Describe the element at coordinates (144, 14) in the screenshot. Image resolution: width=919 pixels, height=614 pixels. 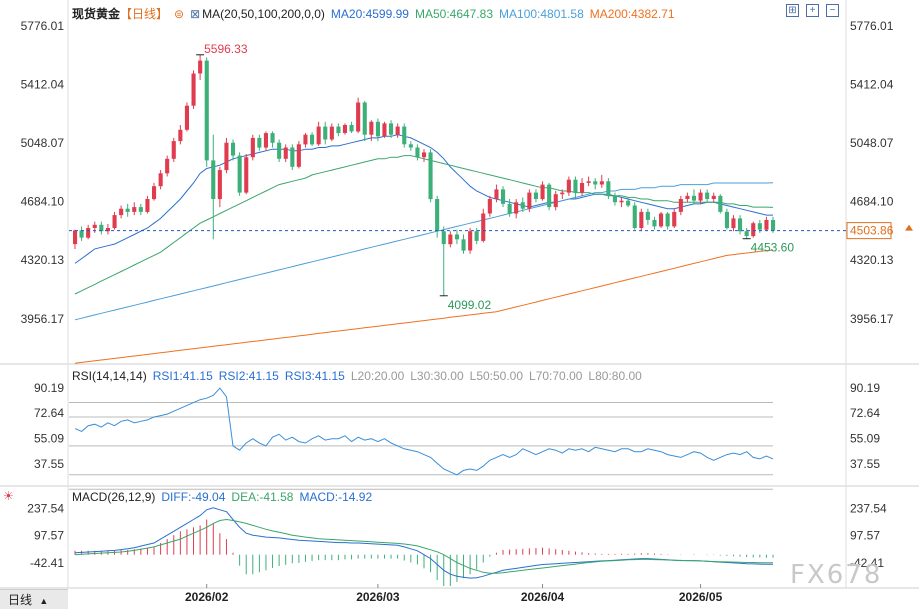
I see `period-label: 【日线】` at that location.